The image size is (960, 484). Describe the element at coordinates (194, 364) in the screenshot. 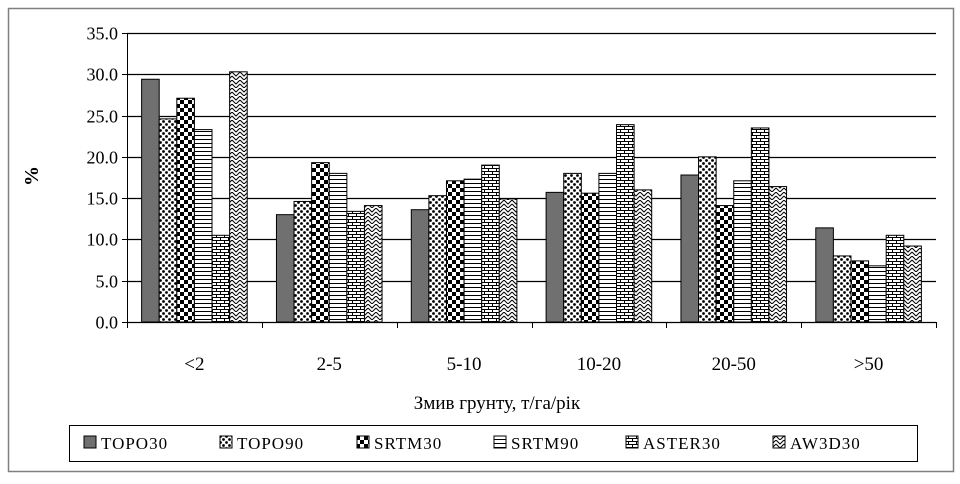

I see `x-tick-label: <2` at that location.